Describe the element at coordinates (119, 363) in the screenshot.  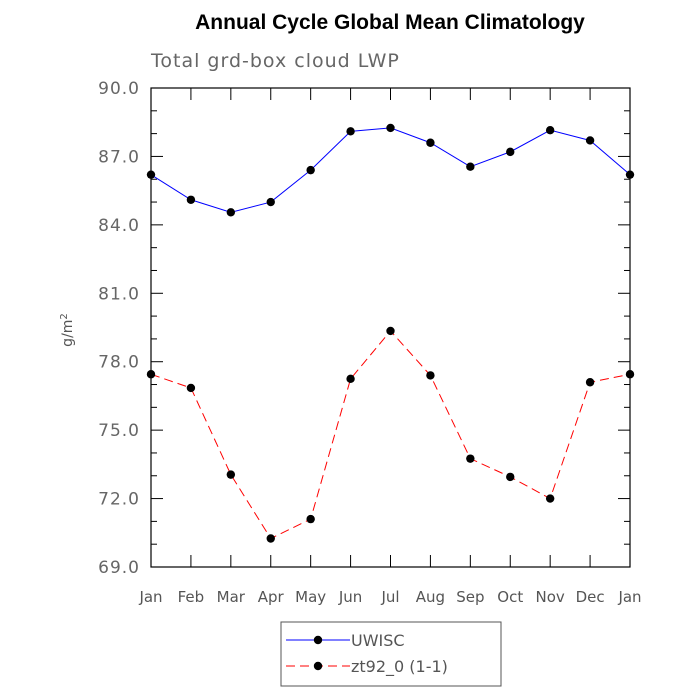
I see `y-tick-label: 78.0` at that location.